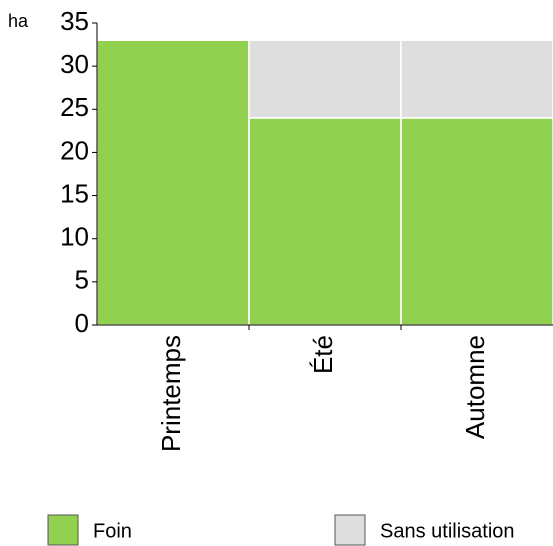  What do you see at coordinates (74, 237) in the screenshot?
I see `y-tick-label: 10` at bounding box center [74, 237].